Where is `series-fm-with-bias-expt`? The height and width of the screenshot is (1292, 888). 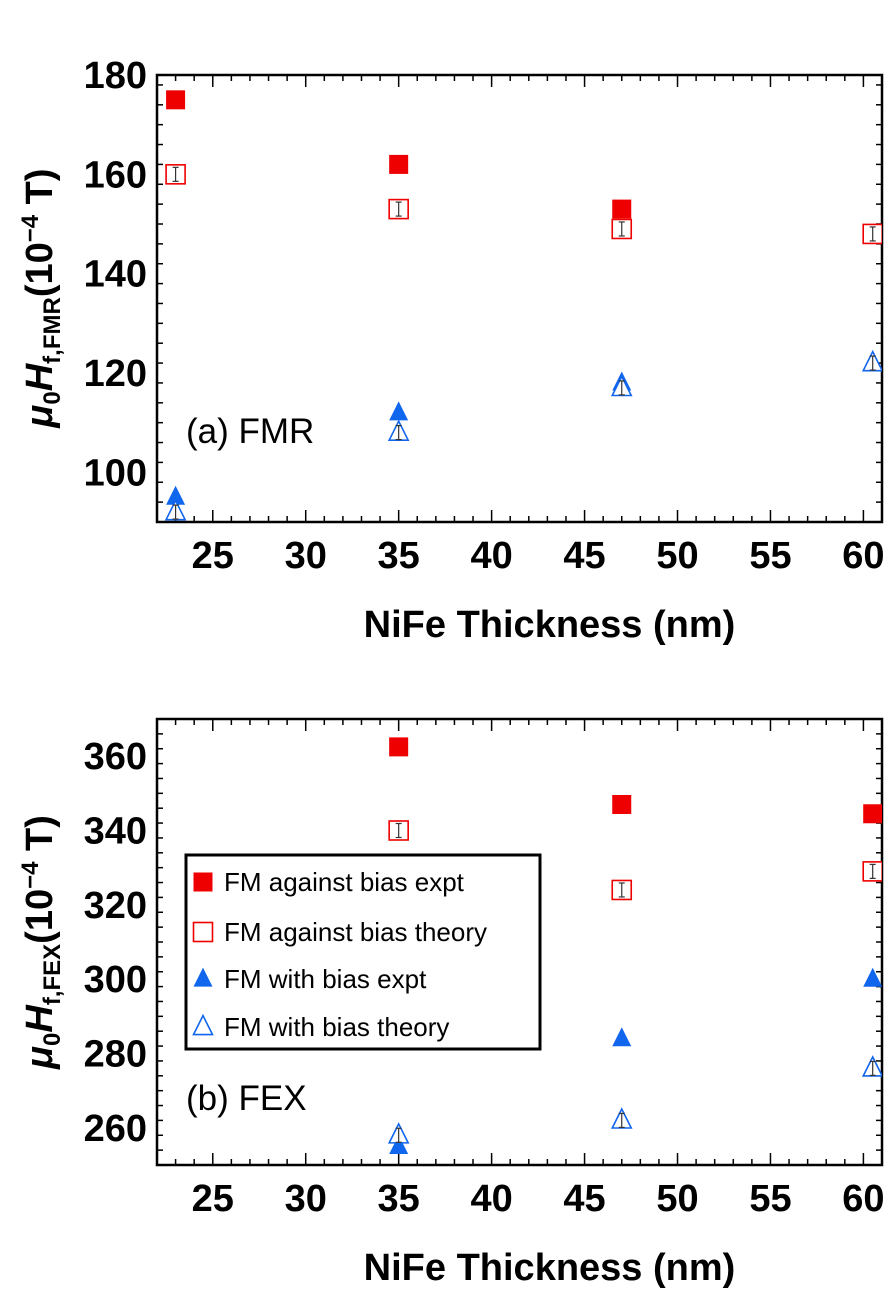 series-fm-with-bias-expt is located at coordinates (635, 1061).